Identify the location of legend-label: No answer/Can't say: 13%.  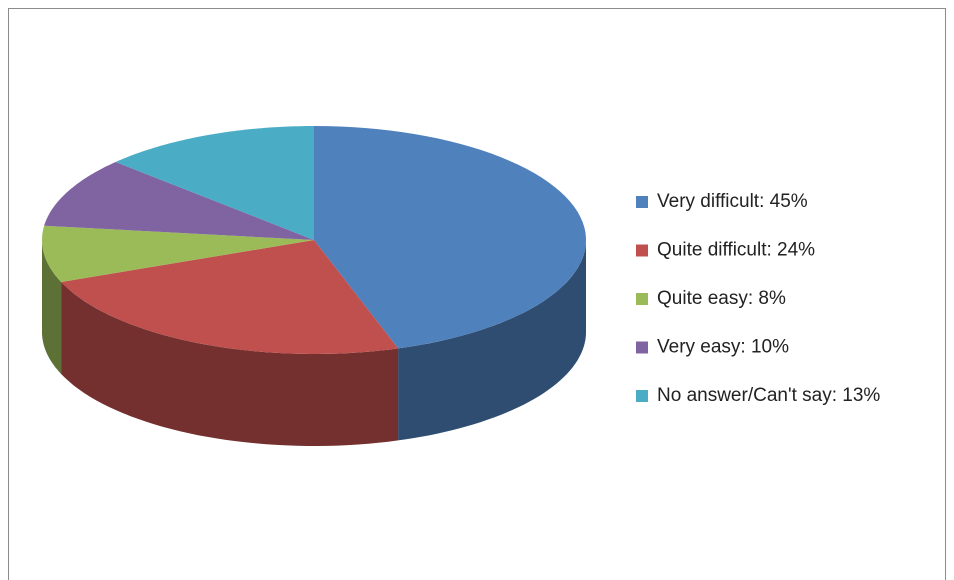
(768, 395).